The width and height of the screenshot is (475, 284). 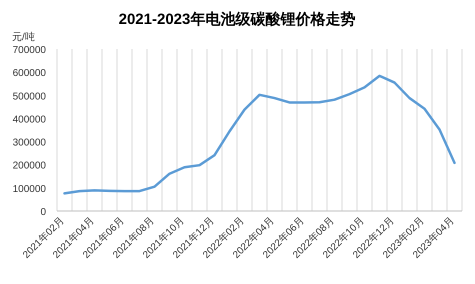 What do you see at coordinates (29, 74) in the screenshot?
I see `y-tick-label: 600000` at bounding box center [29, 74].